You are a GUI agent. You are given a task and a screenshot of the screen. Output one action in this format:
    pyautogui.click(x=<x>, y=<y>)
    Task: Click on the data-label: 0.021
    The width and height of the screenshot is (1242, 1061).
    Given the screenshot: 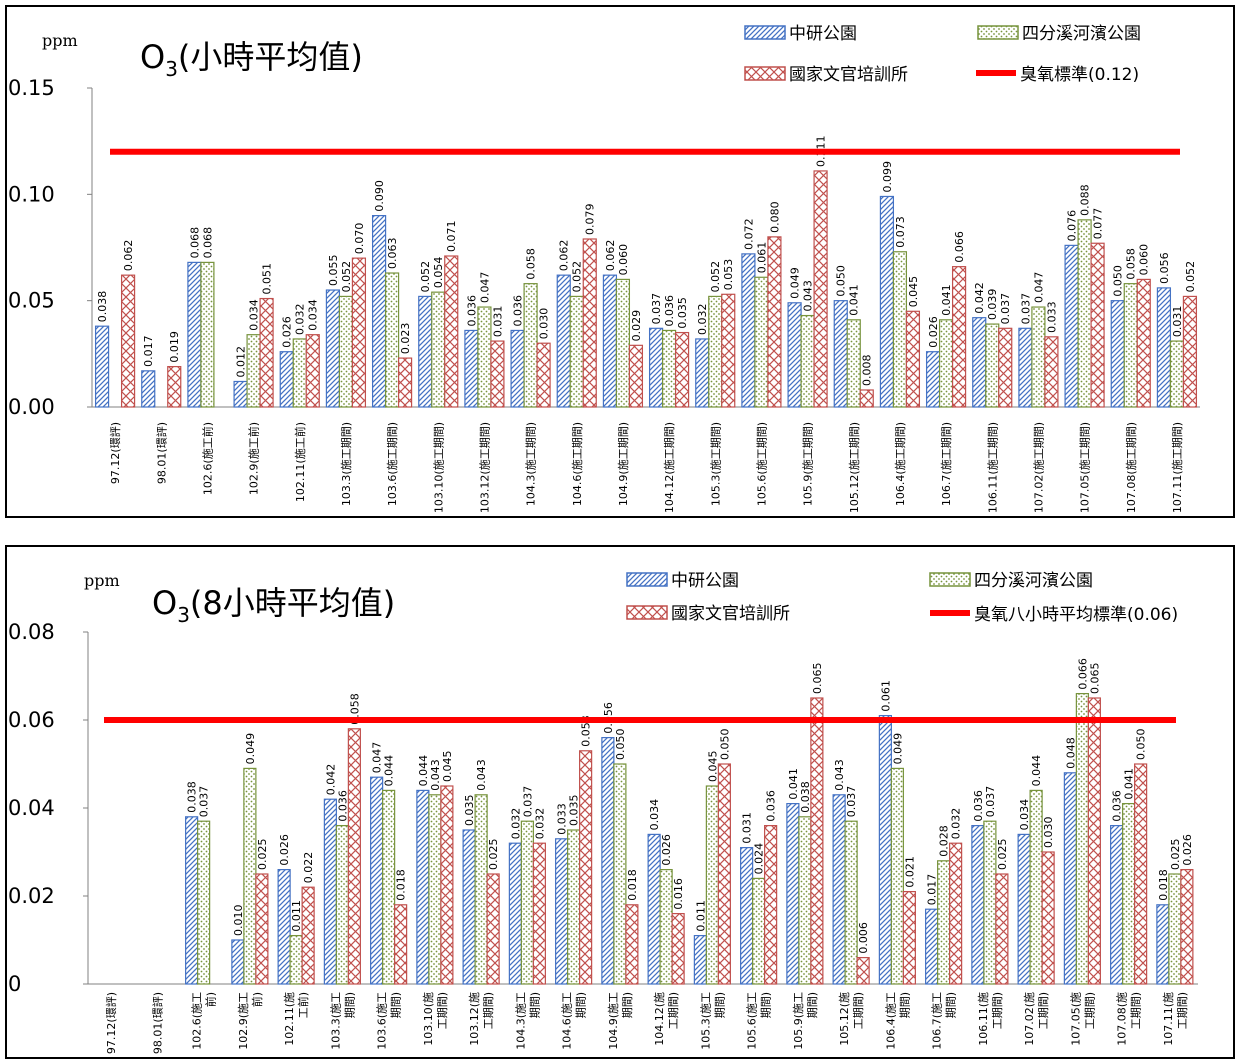 What is the action you would take?
    pyautogui.click(x=909, y=872)
    